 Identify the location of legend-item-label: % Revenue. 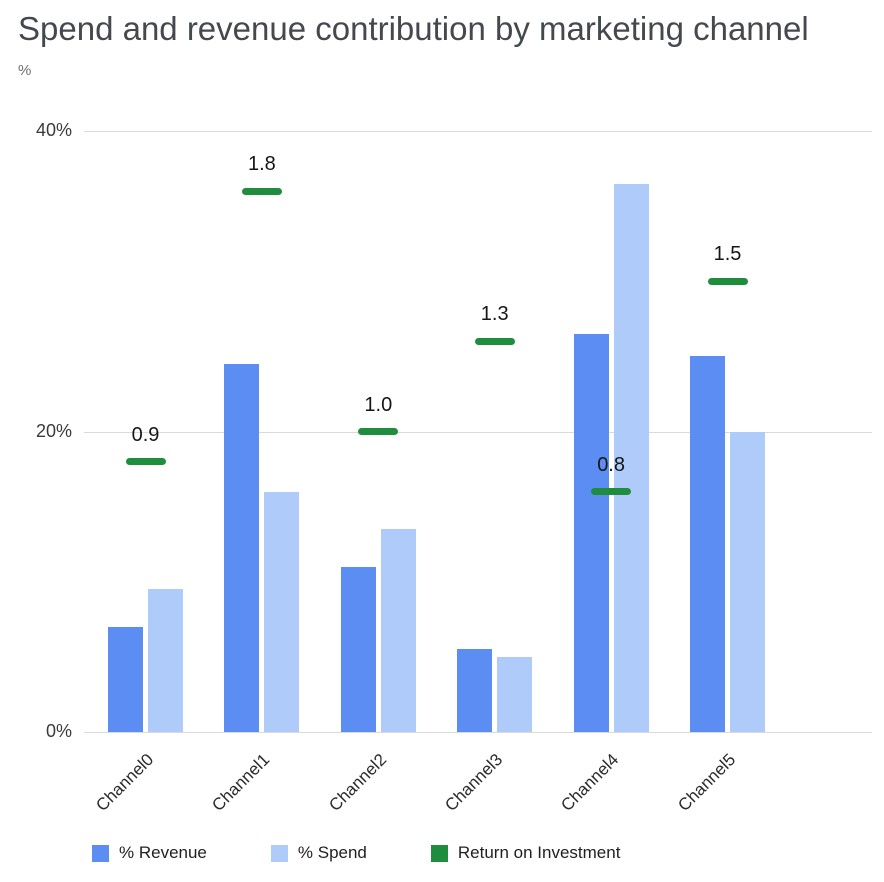
(163, 852).